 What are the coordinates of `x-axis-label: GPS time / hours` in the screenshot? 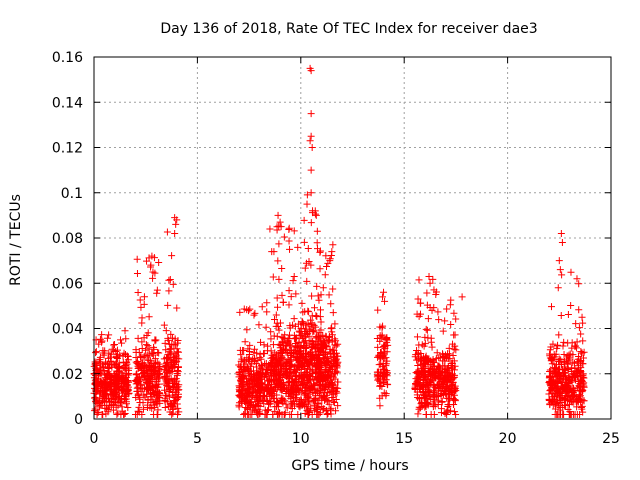 It's located at (349, 466).